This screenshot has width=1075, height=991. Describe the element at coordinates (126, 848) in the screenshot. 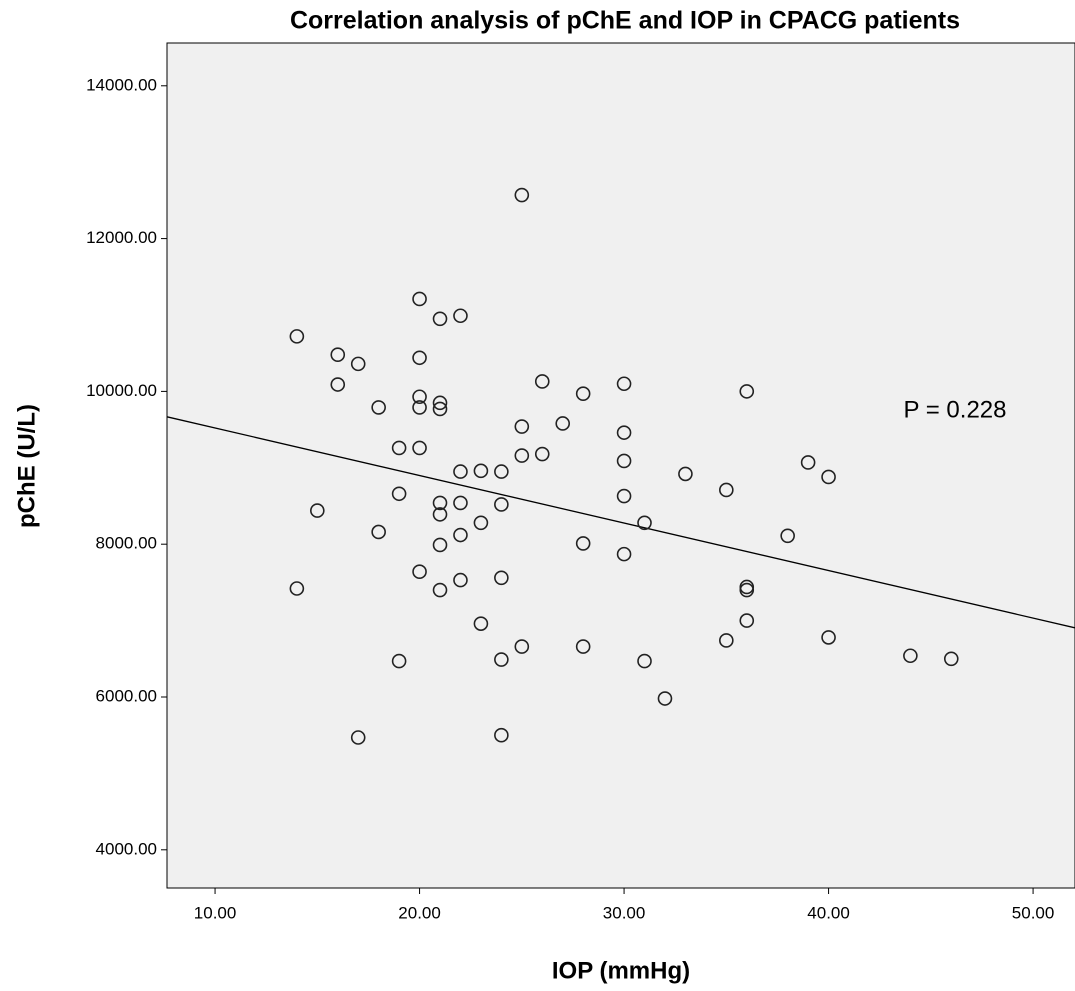

I see `y-tick-label: 4000.00` at that location.